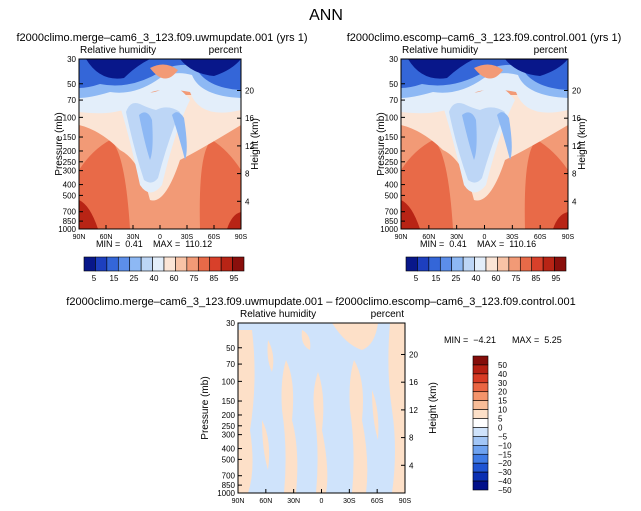 This screenshot has height=511, width=641. I want to click on y2-tick-label: 12, so click(576, 146).